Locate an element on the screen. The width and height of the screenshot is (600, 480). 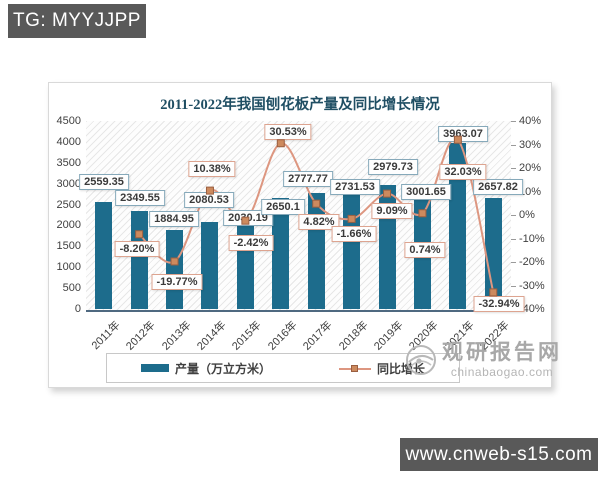
x-axis-label: 2014年 is located at coordinates (211, 336).